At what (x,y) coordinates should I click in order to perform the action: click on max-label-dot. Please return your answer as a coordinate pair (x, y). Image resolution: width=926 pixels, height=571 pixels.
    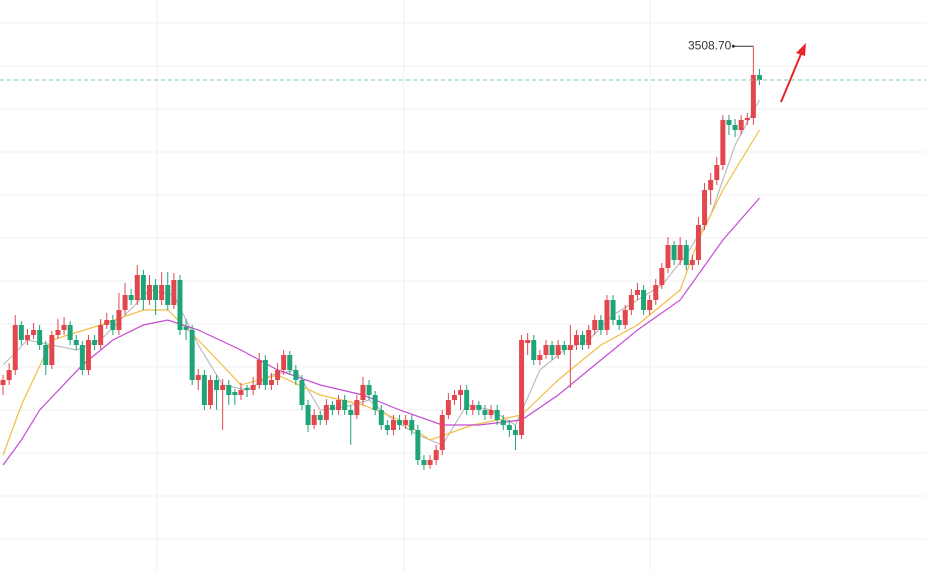
    Looking at the image, I should click on (733, 46).